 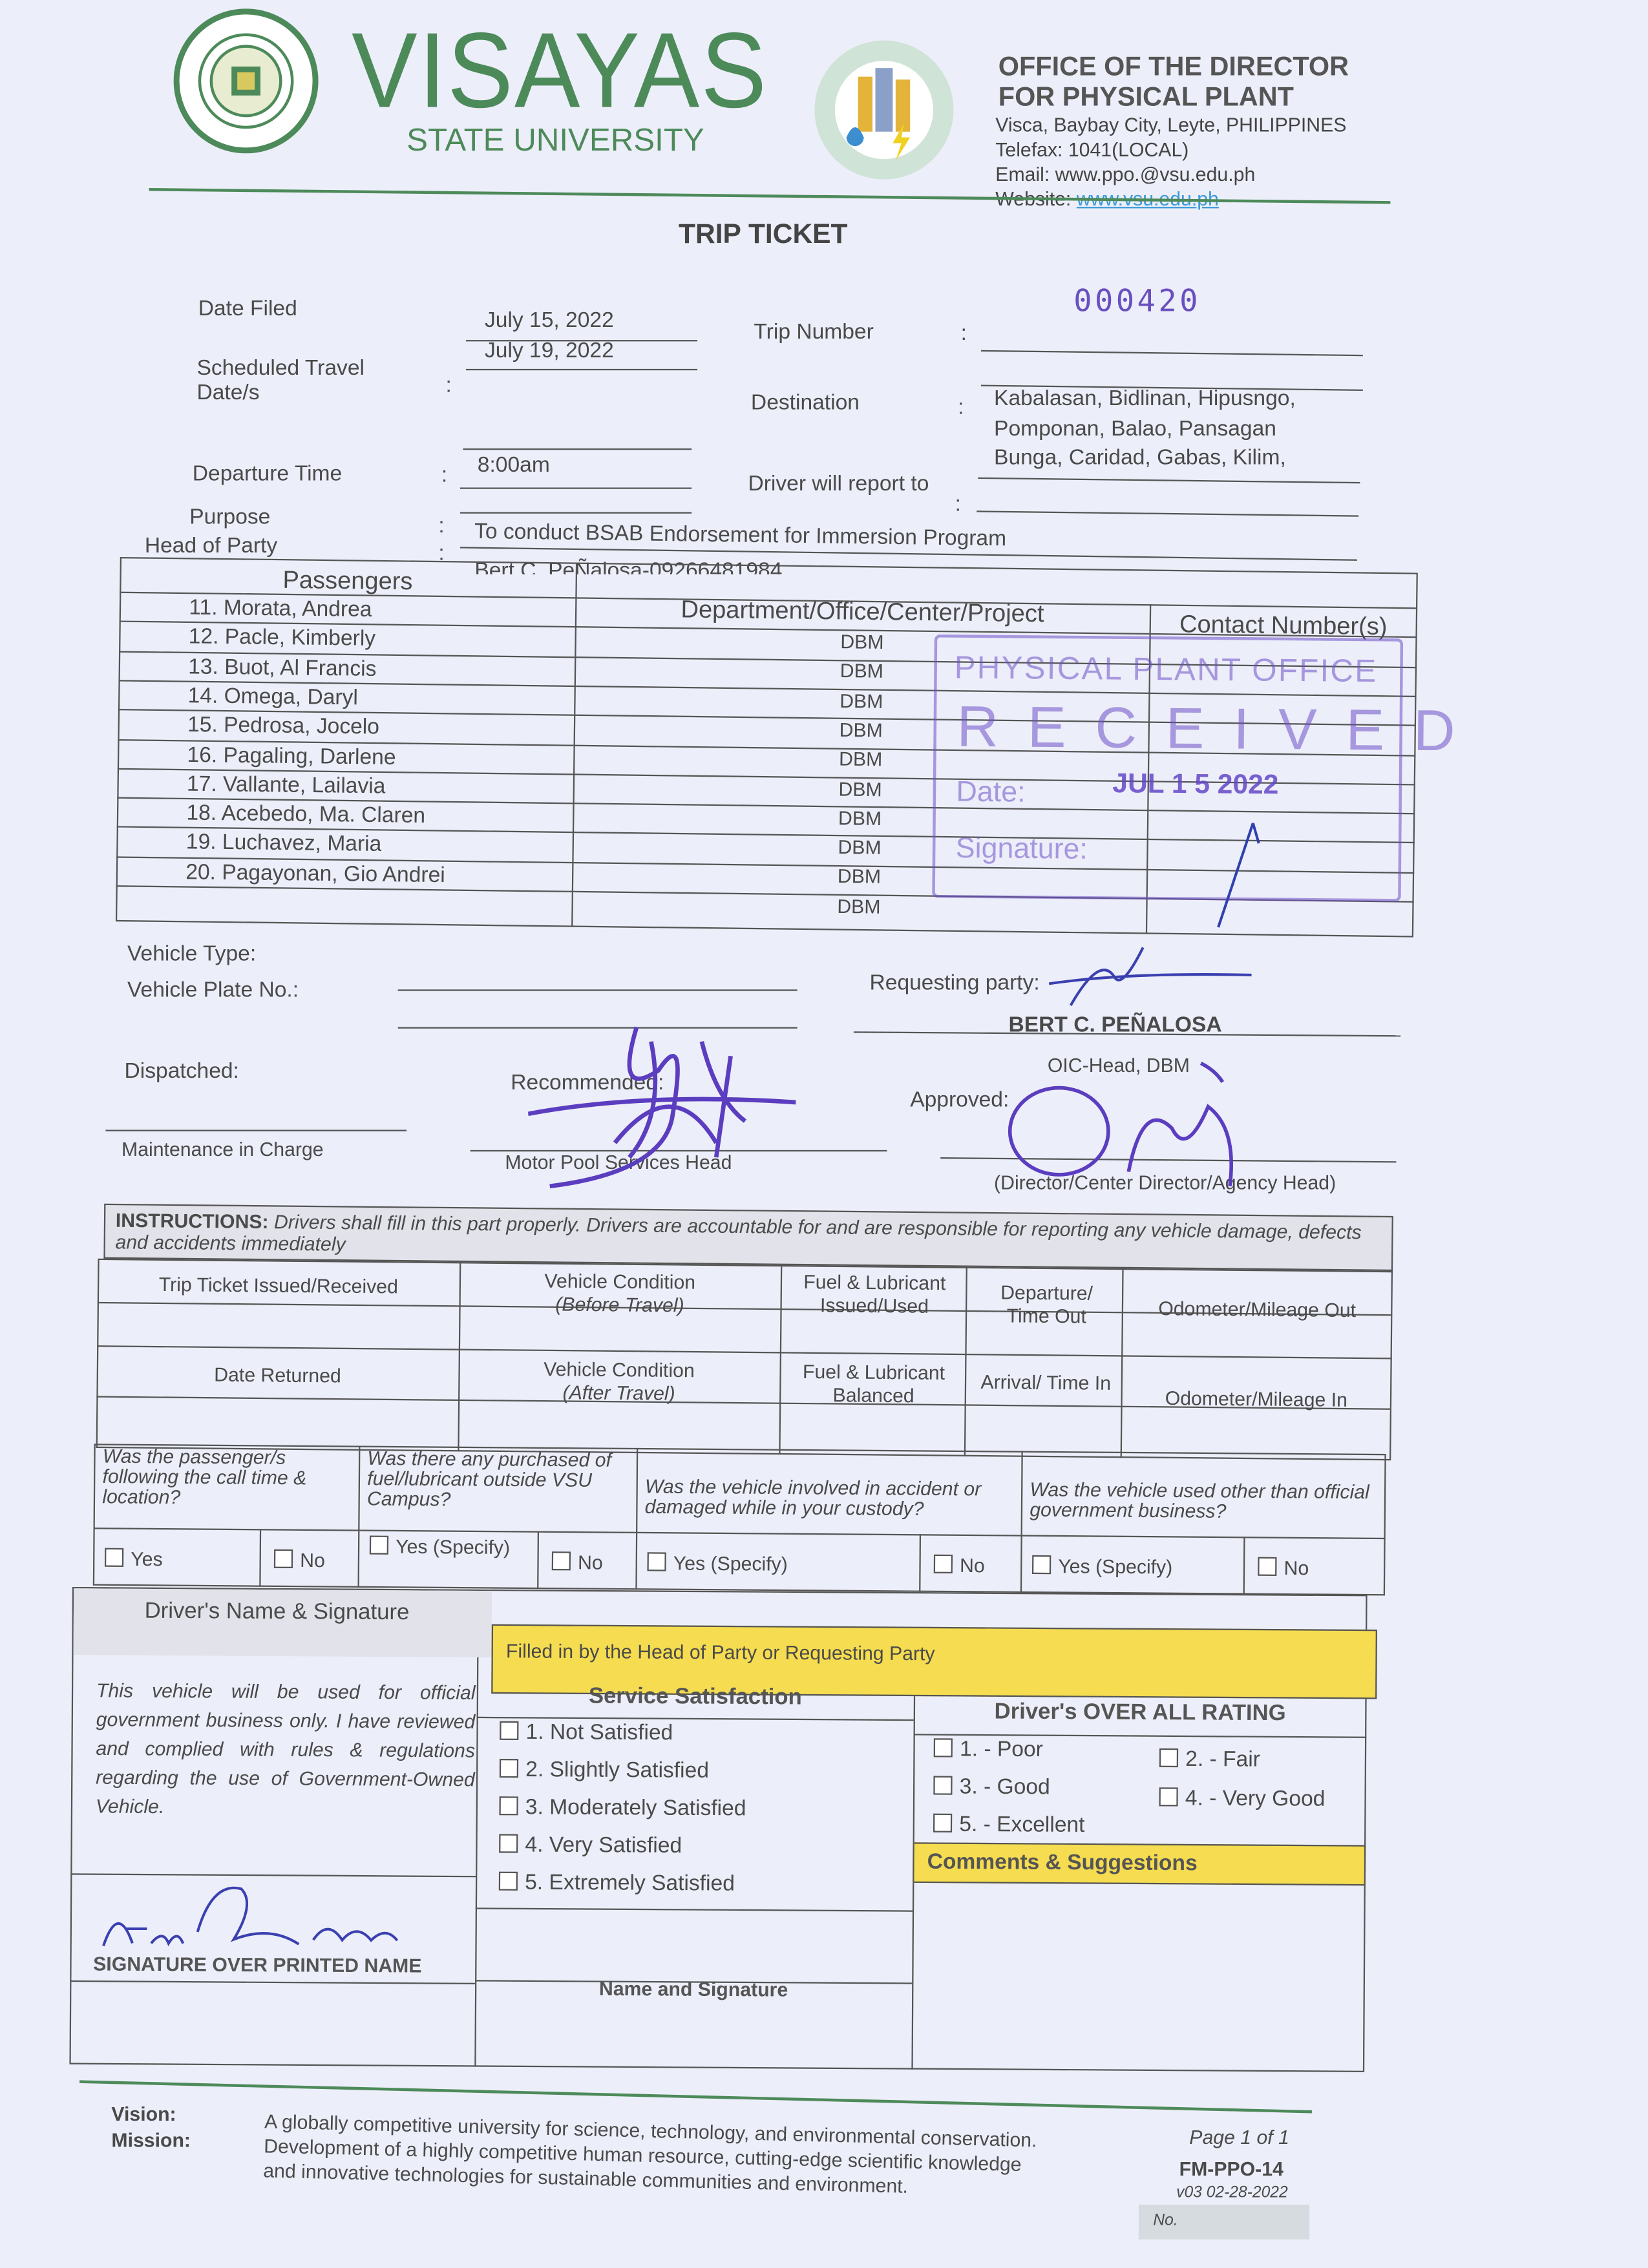 I want to click on passenger-name: 20. Pagayonan, Gio Andrei, so click(x=315, y=873).